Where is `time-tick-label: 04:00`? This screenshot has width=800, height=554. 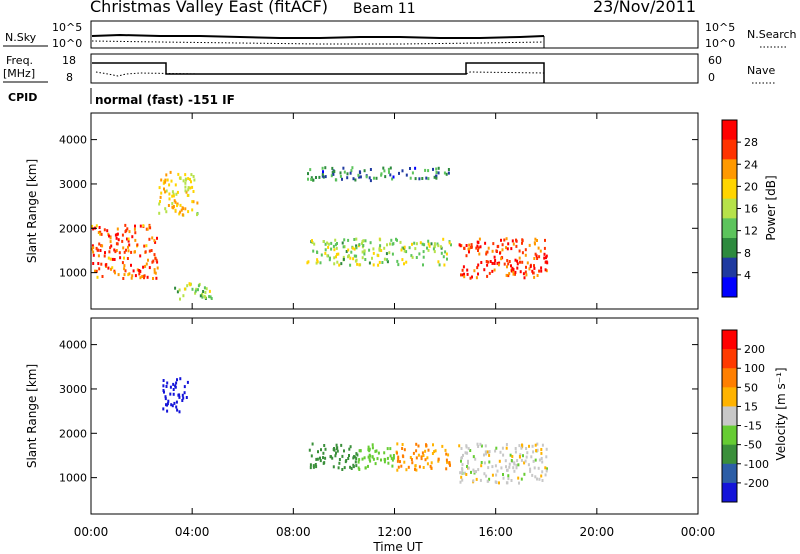 time-tick-label: 04:00 is located at coordinates (192, 532).